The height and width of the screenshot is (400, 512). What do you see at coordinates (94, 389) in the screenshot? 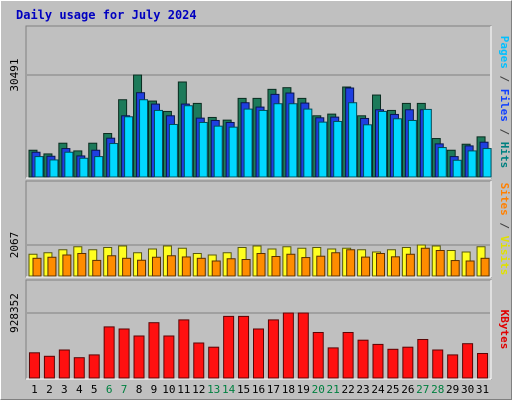
I see `x-tick-label-5: 5` at bounding box center [94, 389].